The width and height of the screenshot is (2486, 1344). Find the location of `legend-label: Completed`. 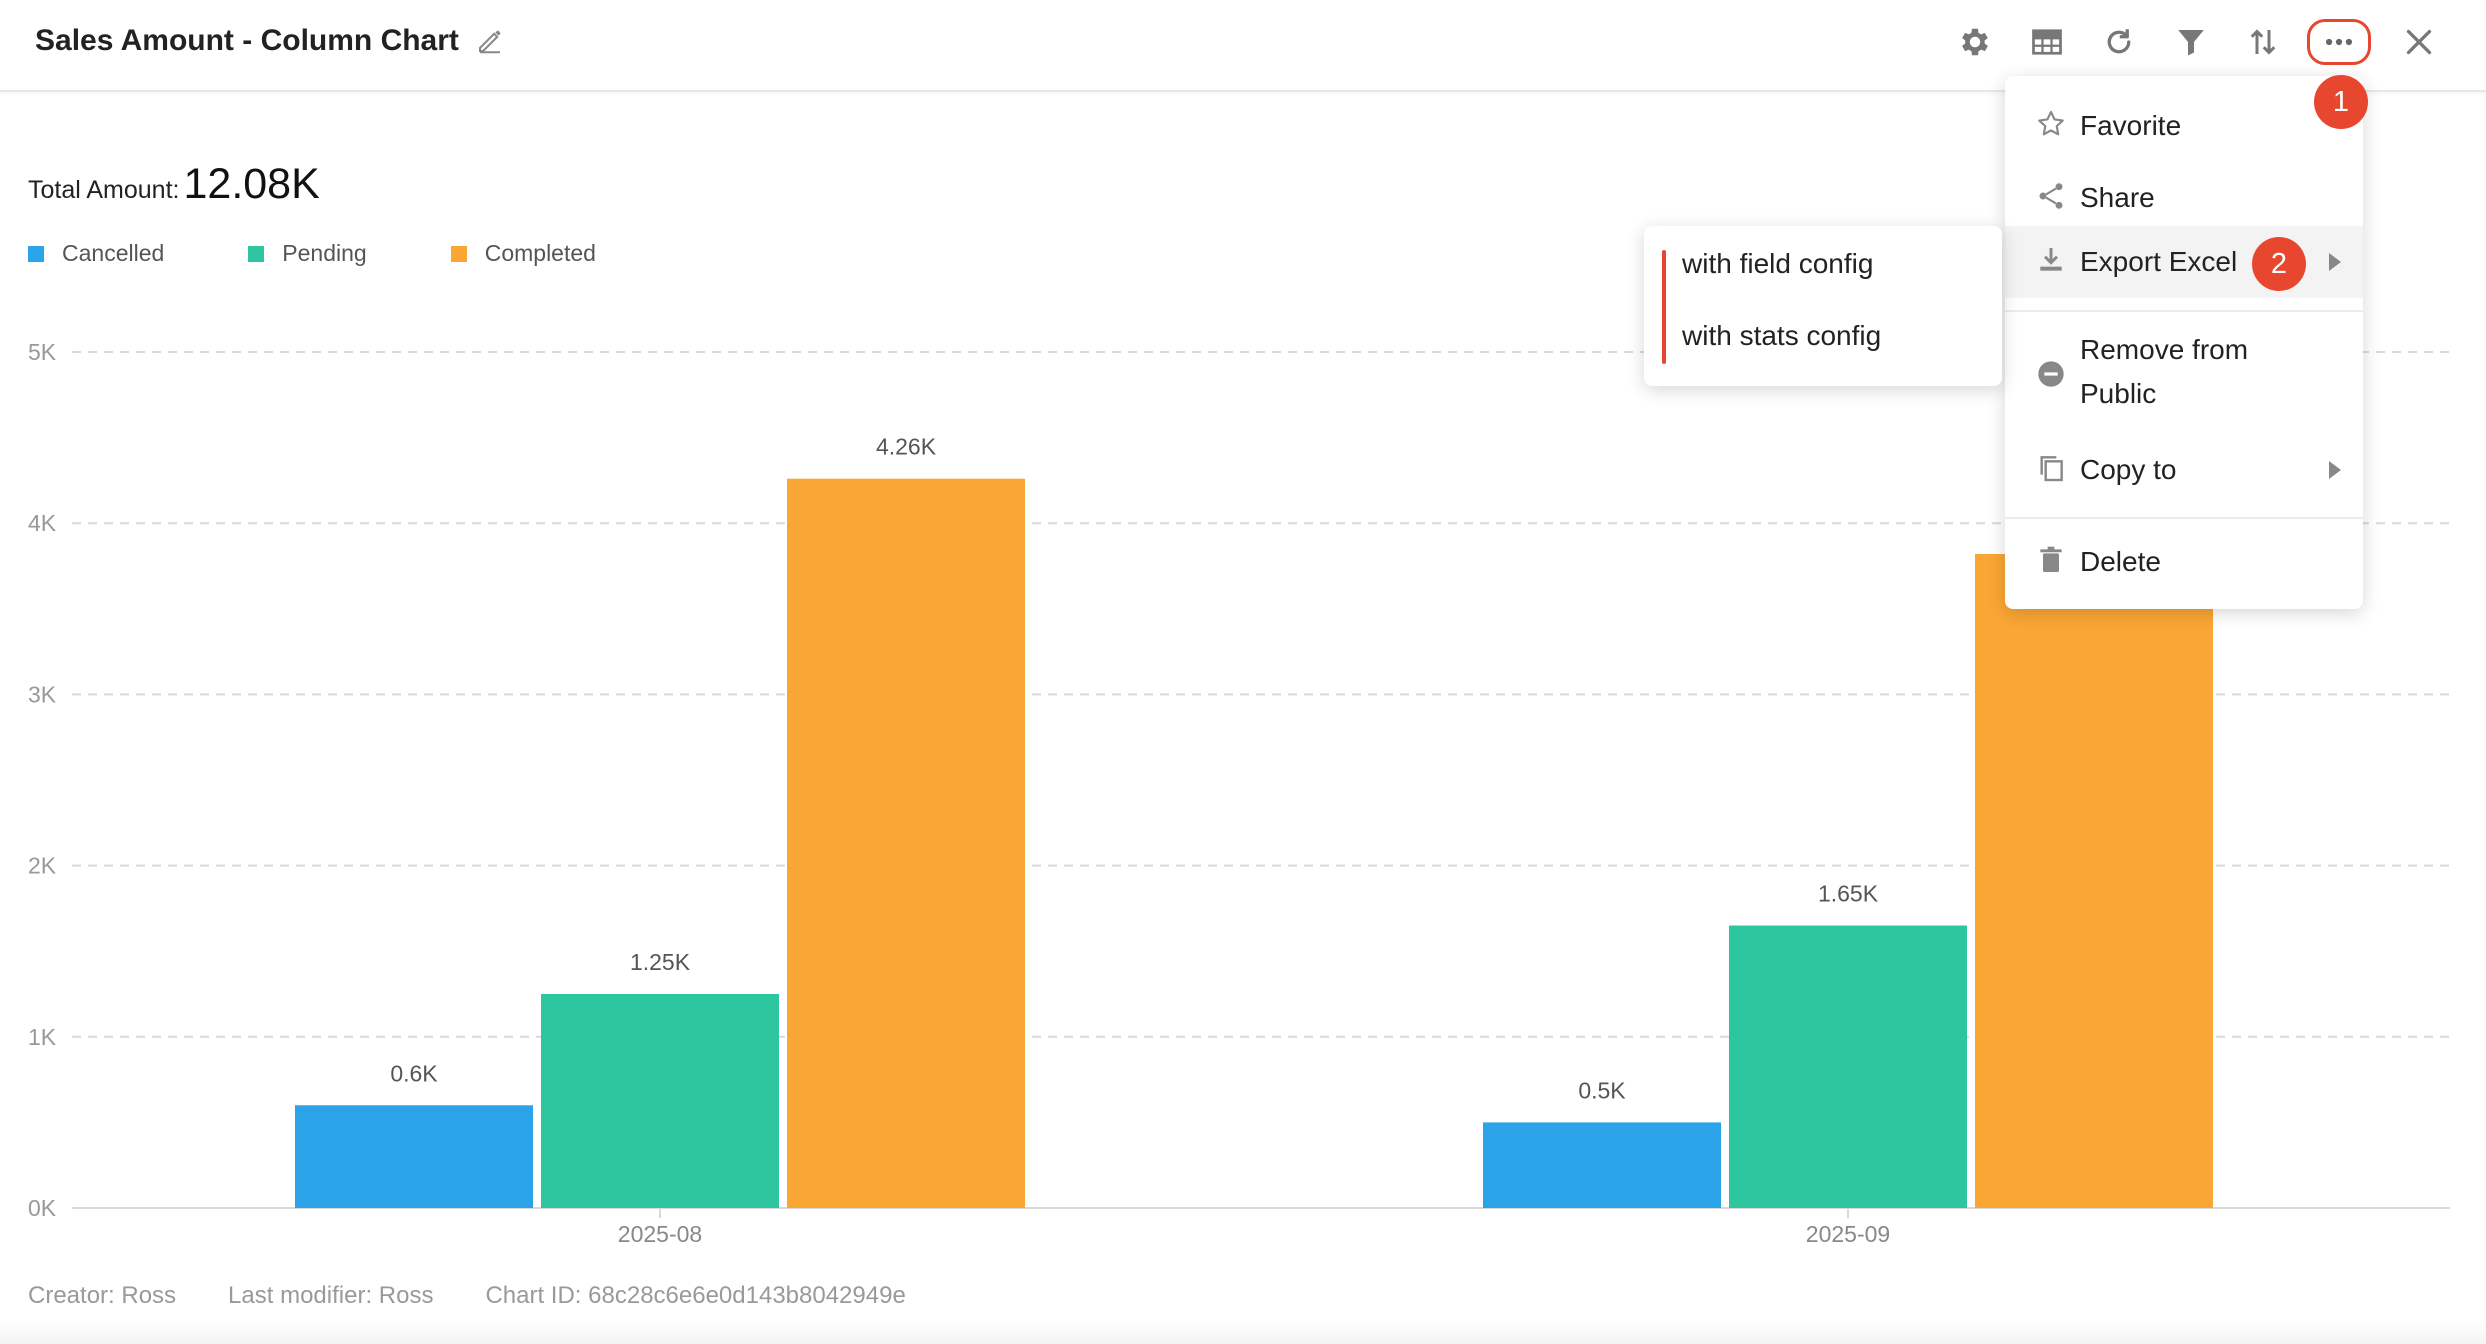

legend-label: Completed is located at coordinates (540, 253).